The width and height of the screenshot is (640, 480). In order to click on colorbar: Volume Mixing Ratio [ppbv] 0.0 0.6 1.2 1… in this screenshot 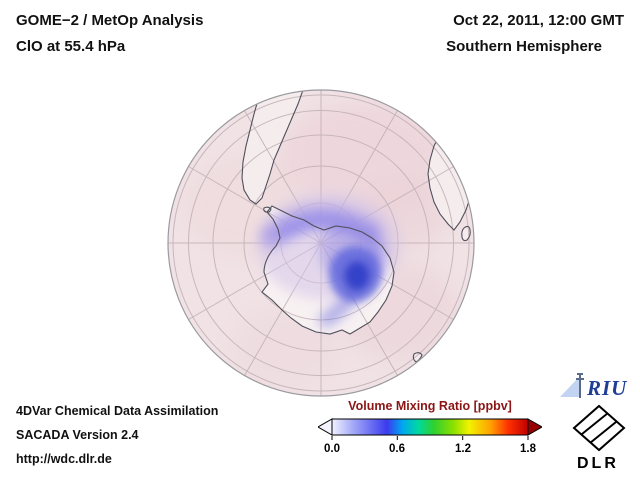, I will do `click(433, 430)`.